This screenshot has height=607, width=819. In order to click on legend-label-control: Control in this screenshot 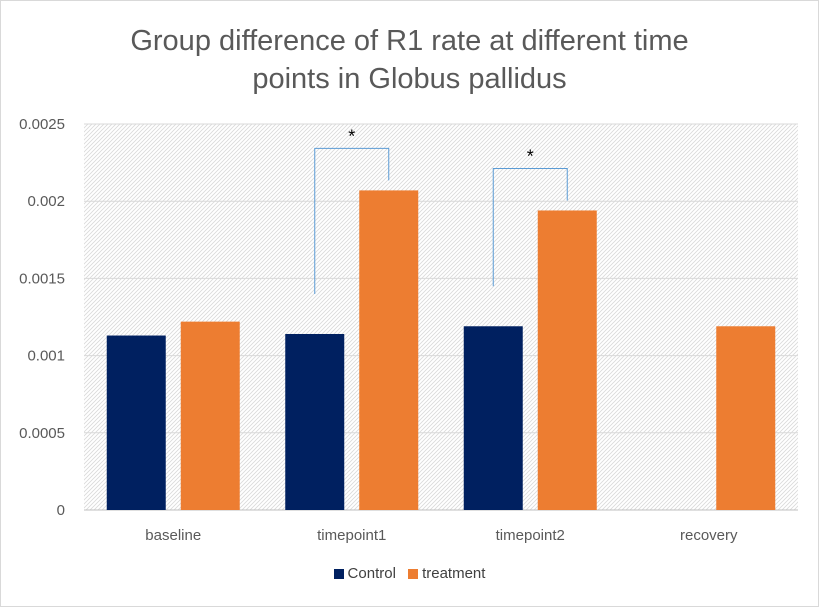, I will do `click(371, 573)`.